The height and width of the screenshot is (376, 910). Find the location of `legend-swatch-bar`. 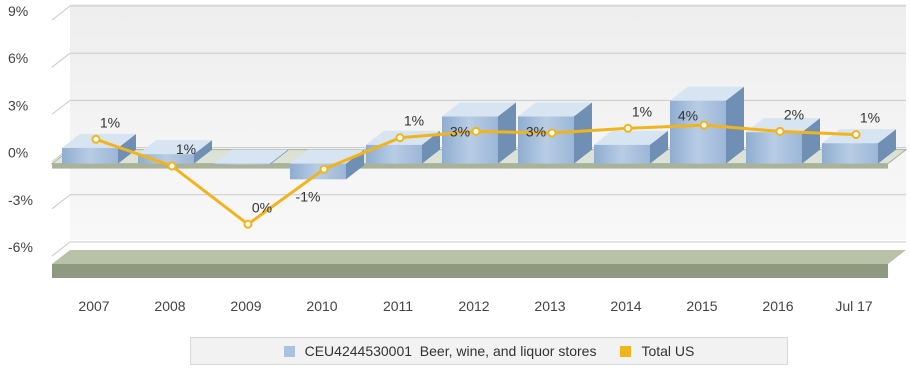

legend-swatch-bar is located at coordinates (289, 351).